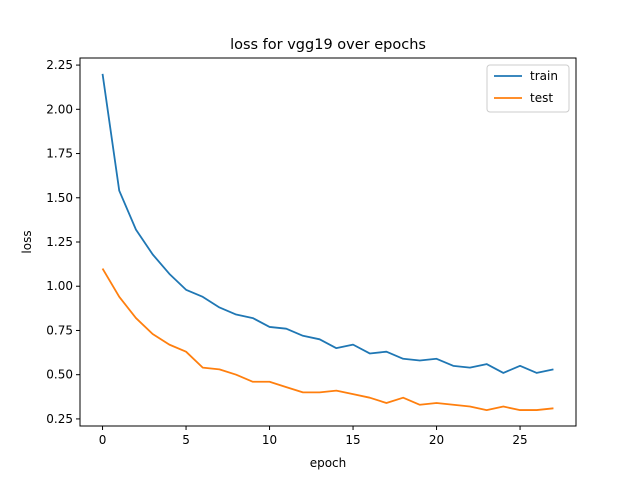 The width and height of the screenshot is (640, 480). I want to click on x-axis-ticks: 0 5 10 15 20 25, so click(313, 436).